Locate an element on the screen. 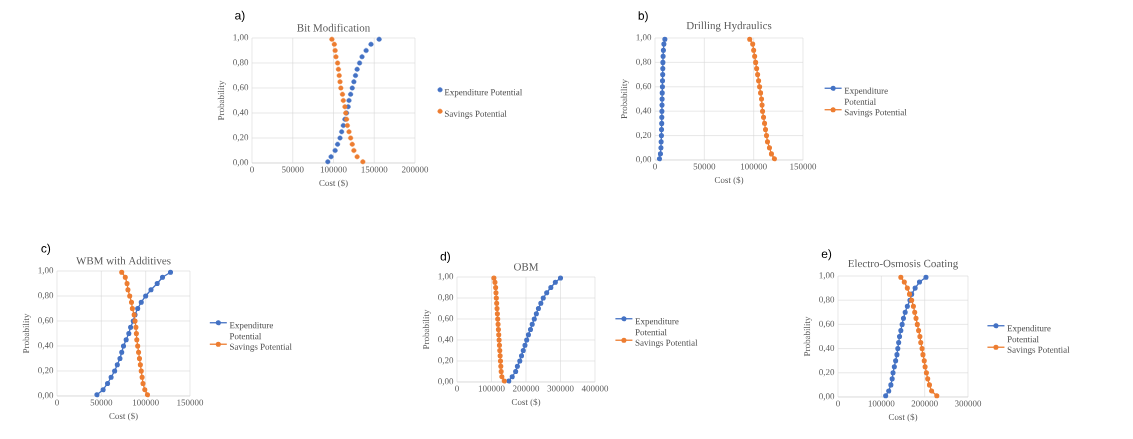 The image size is (1133, 439). chart-title: OBM is located at coordinates (526, 267).